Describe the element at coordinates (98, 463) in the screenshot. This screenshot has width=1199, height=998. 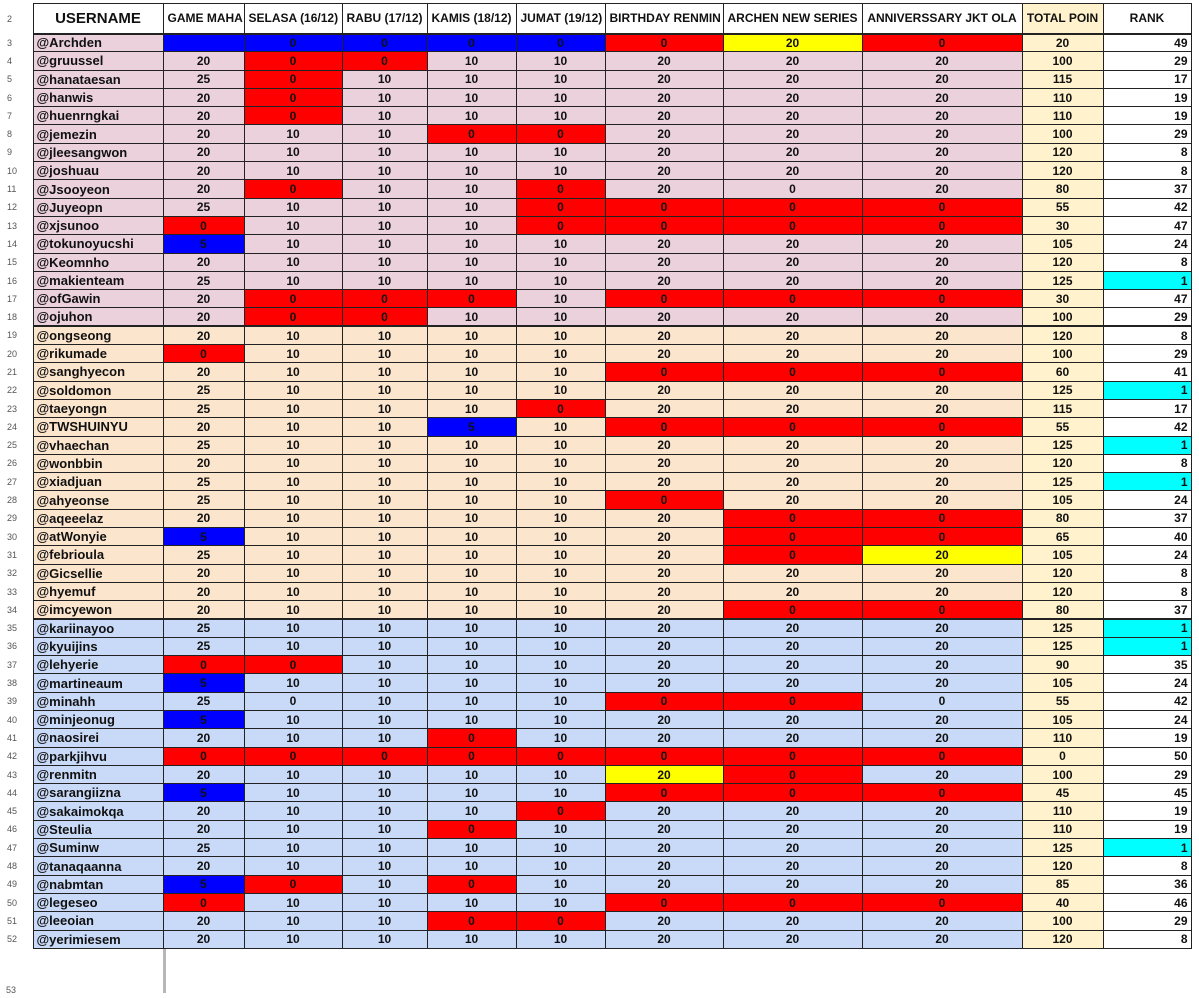
I see `username-cell: @wonbbin` at that location.